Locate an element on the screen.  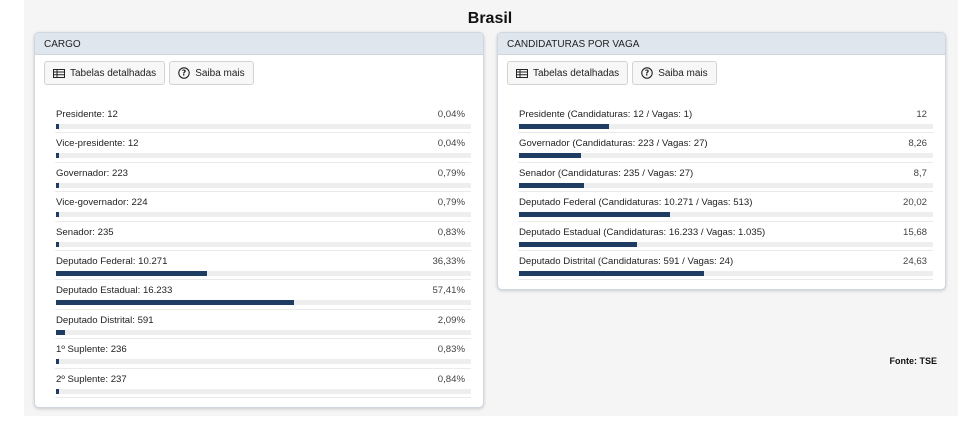
cargo-detailed-tables-label: Tabelas detalhadas is located at coordinates (113, 73).